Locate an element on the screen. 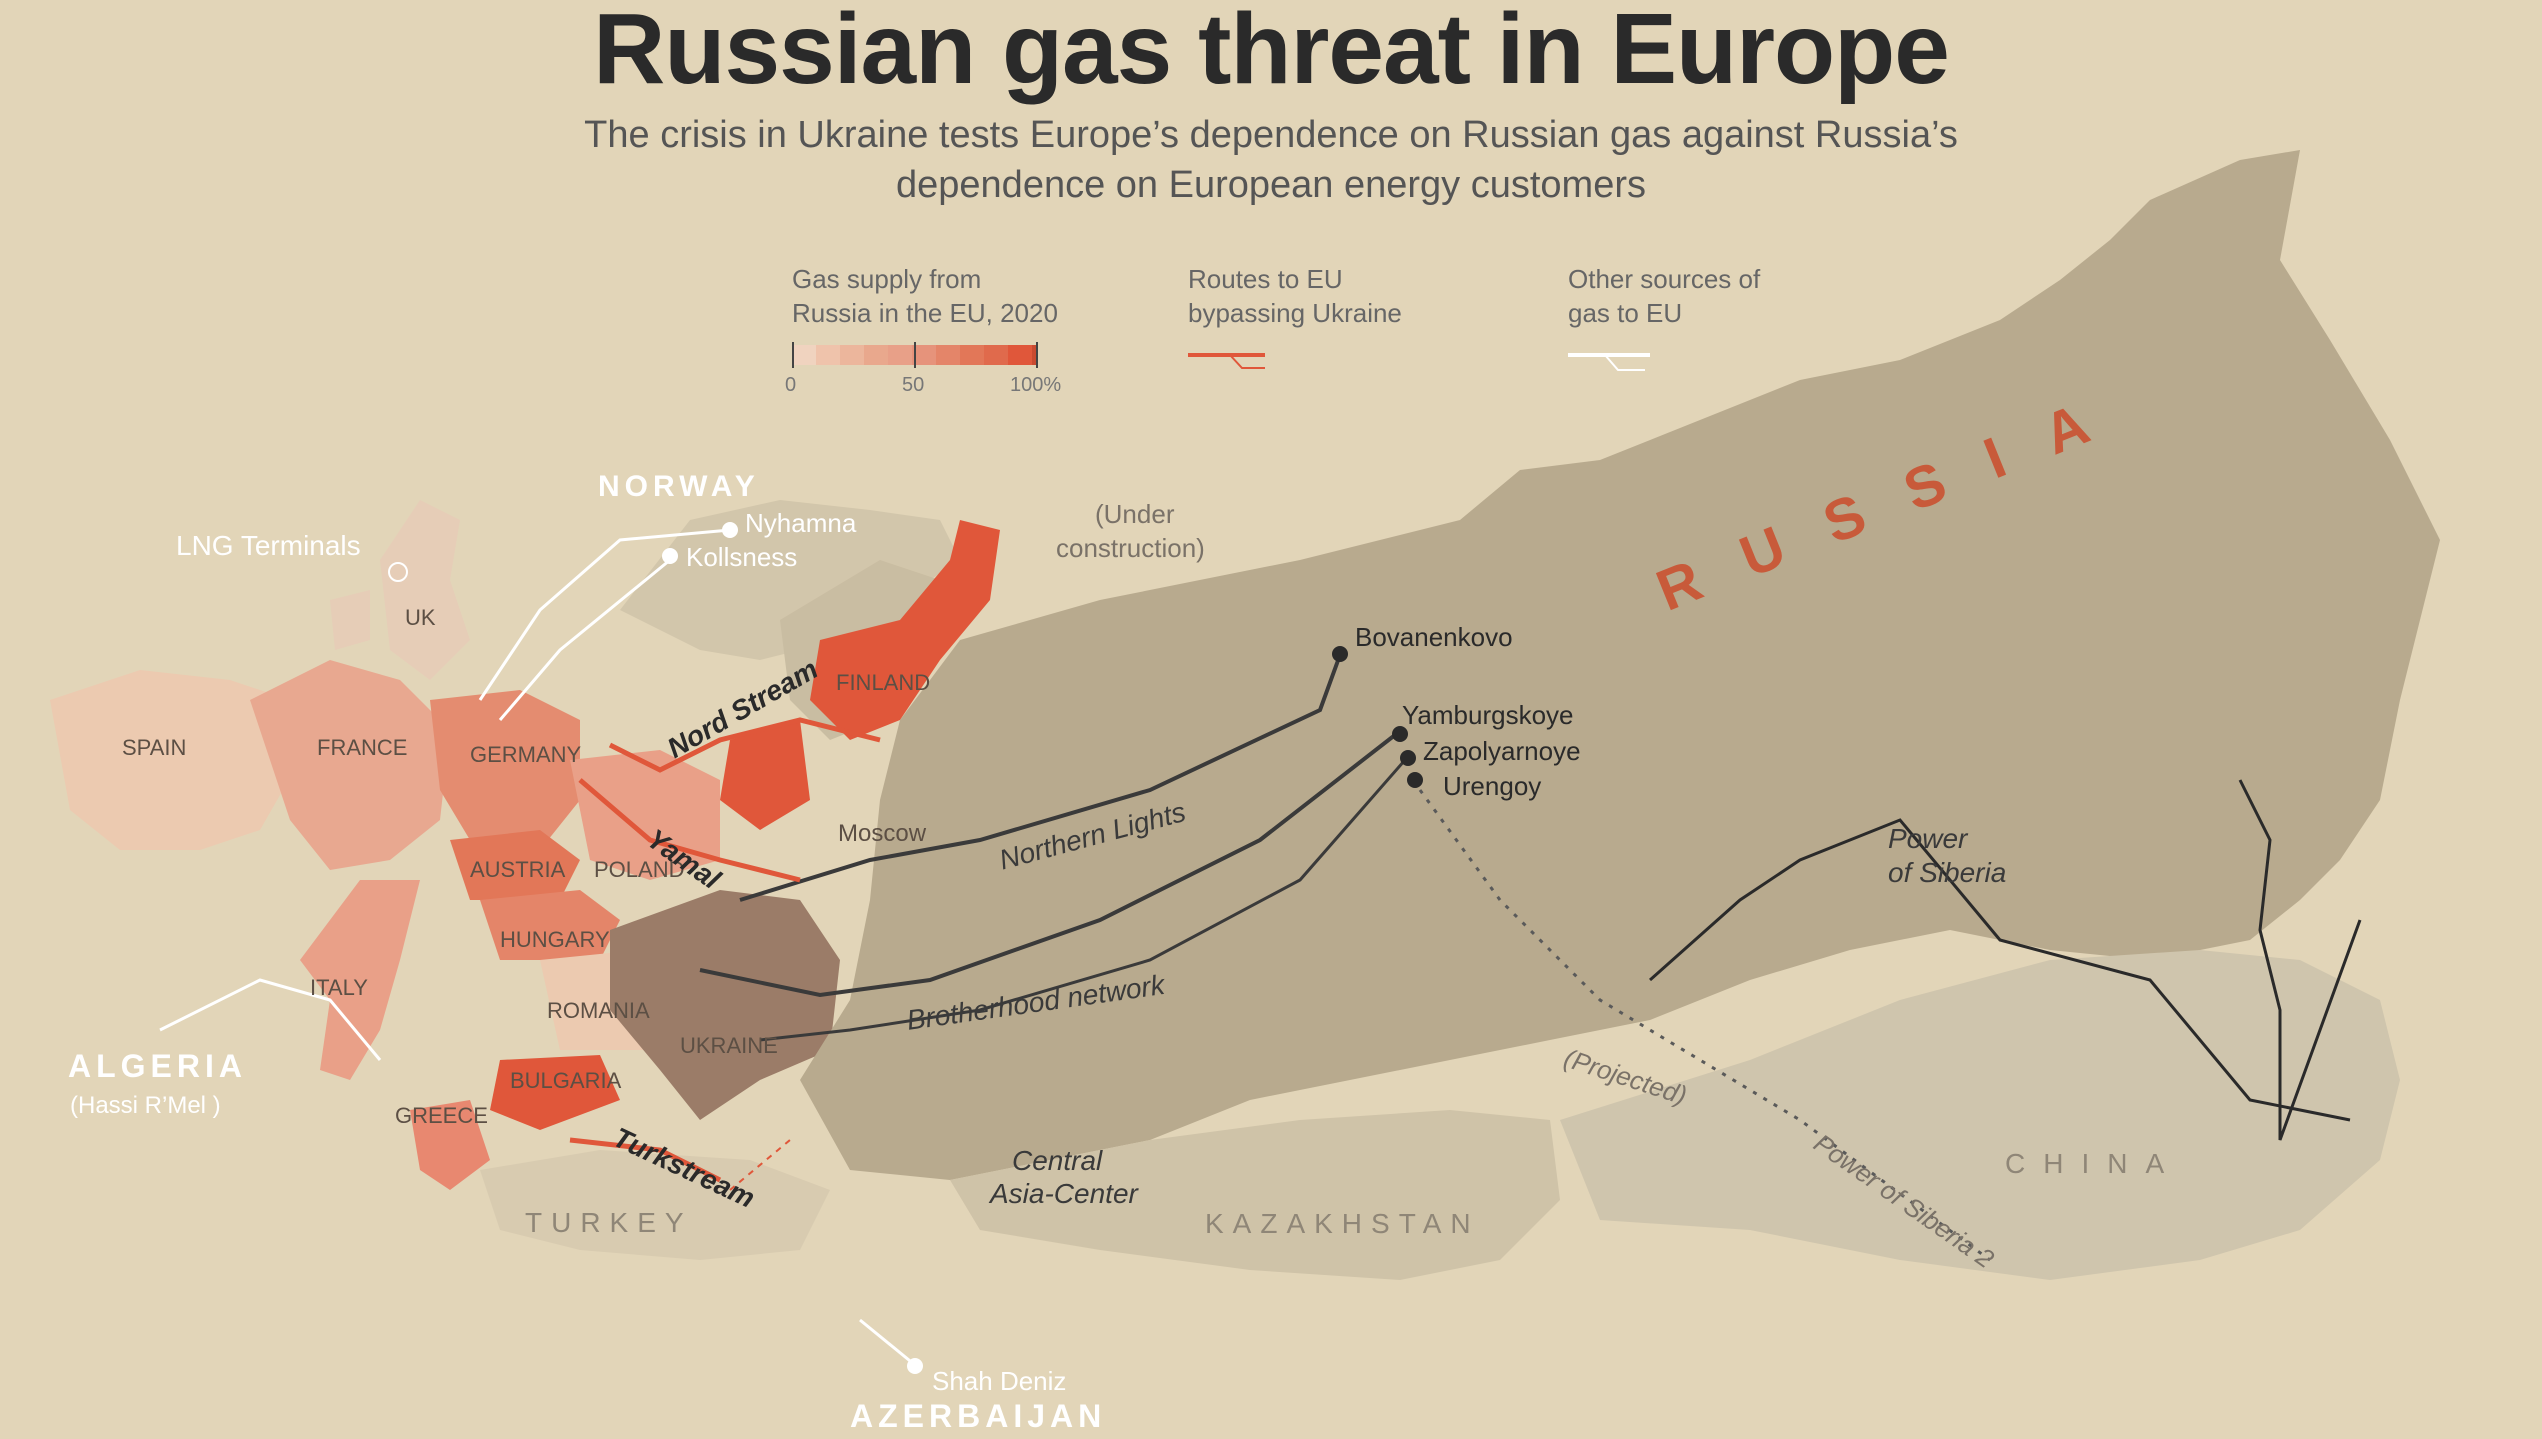 This screenshot has width=2542, height=1439. label-austria: AUSTRIA is located at coordinates (518, 869).